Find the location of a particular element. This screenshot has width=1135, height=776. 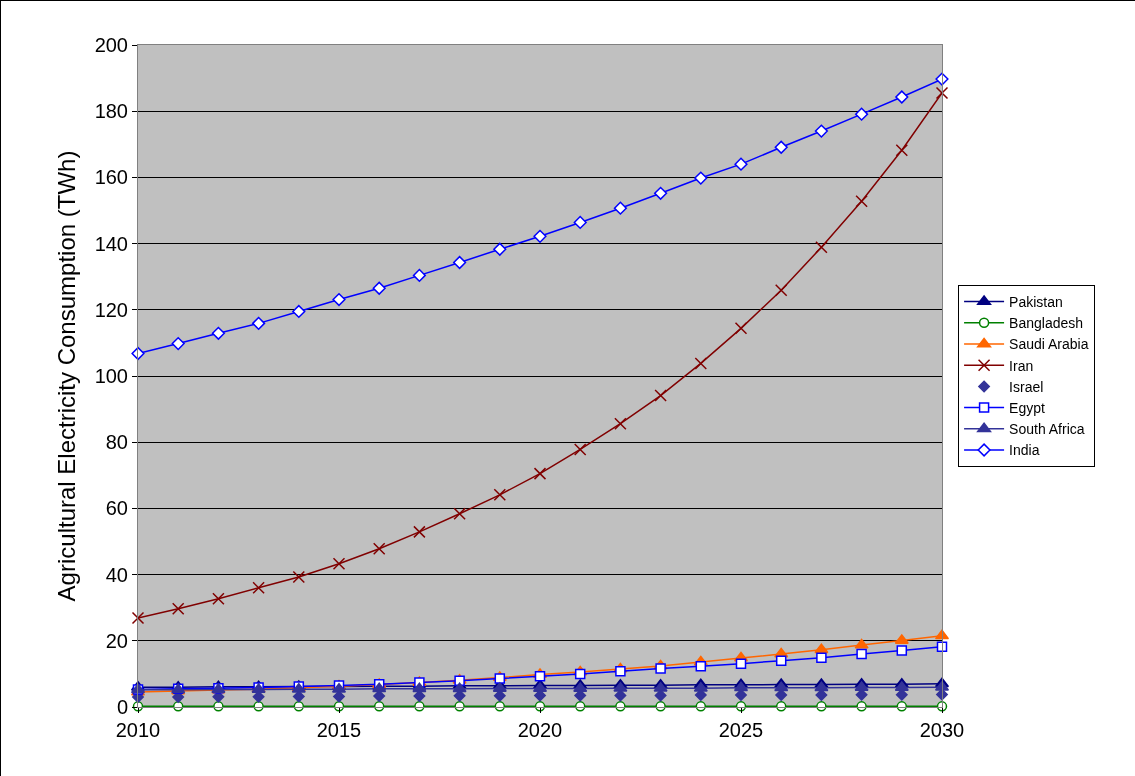

legend-label: Israel is located at coordinates (1026, 386).